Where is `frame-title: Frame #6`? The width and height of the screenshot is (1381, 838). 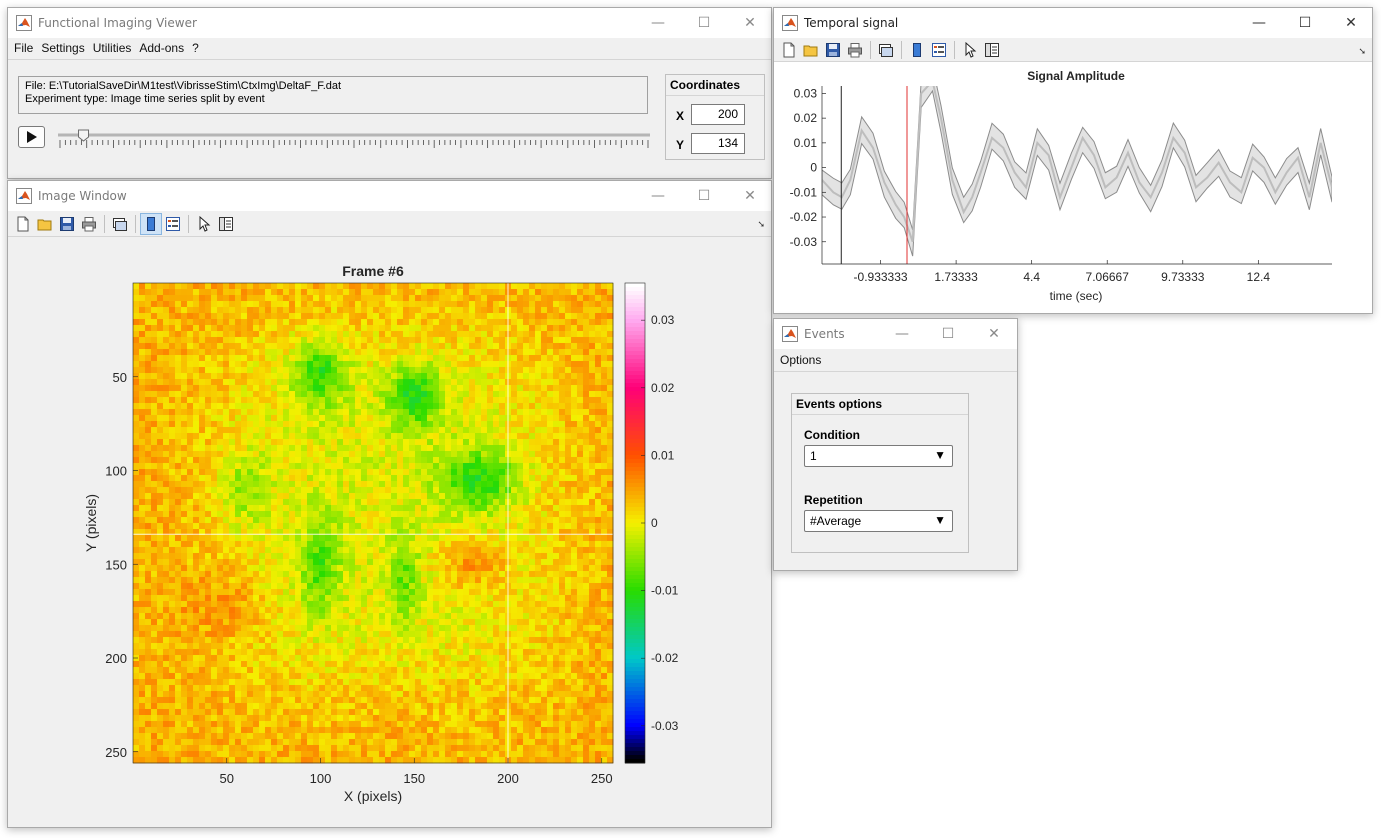
frame-title: Frame #6 is located at coordinates (373, 271).